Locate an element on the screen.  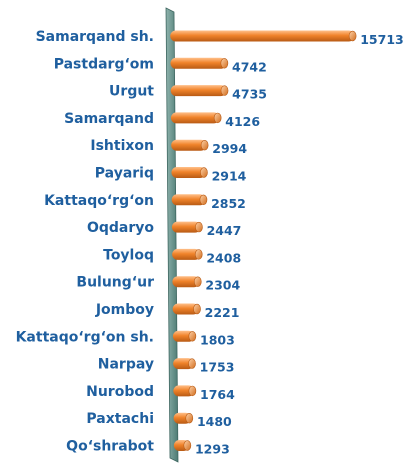
value-label: 2221 is located at coordinates (222, 312).